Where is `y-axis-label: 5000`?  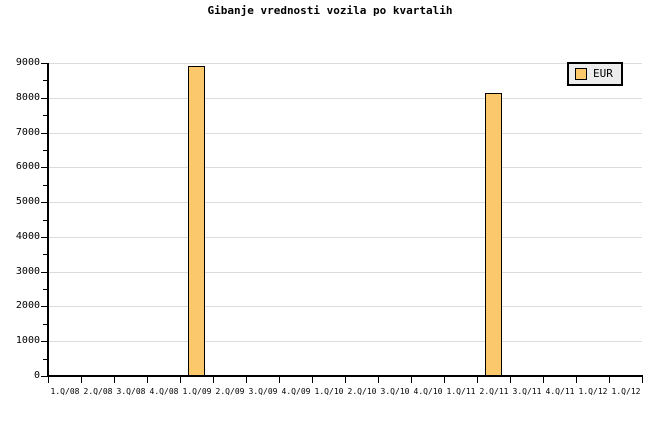
y-axis-label: 5000 is located at coordinates (27, 201).